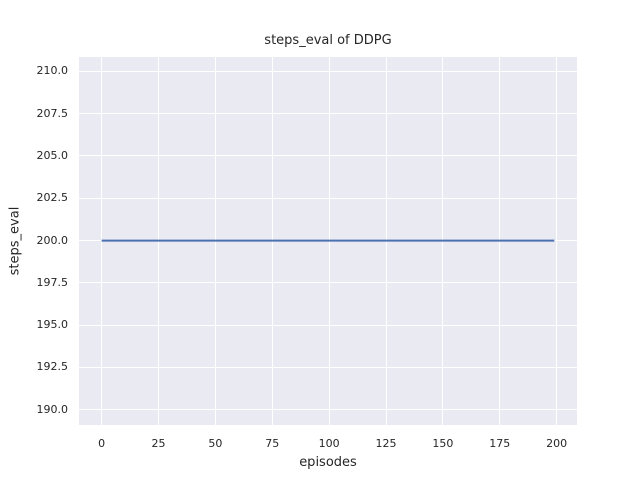  I want to click on x-tick-label: 100, so click(329, 443).